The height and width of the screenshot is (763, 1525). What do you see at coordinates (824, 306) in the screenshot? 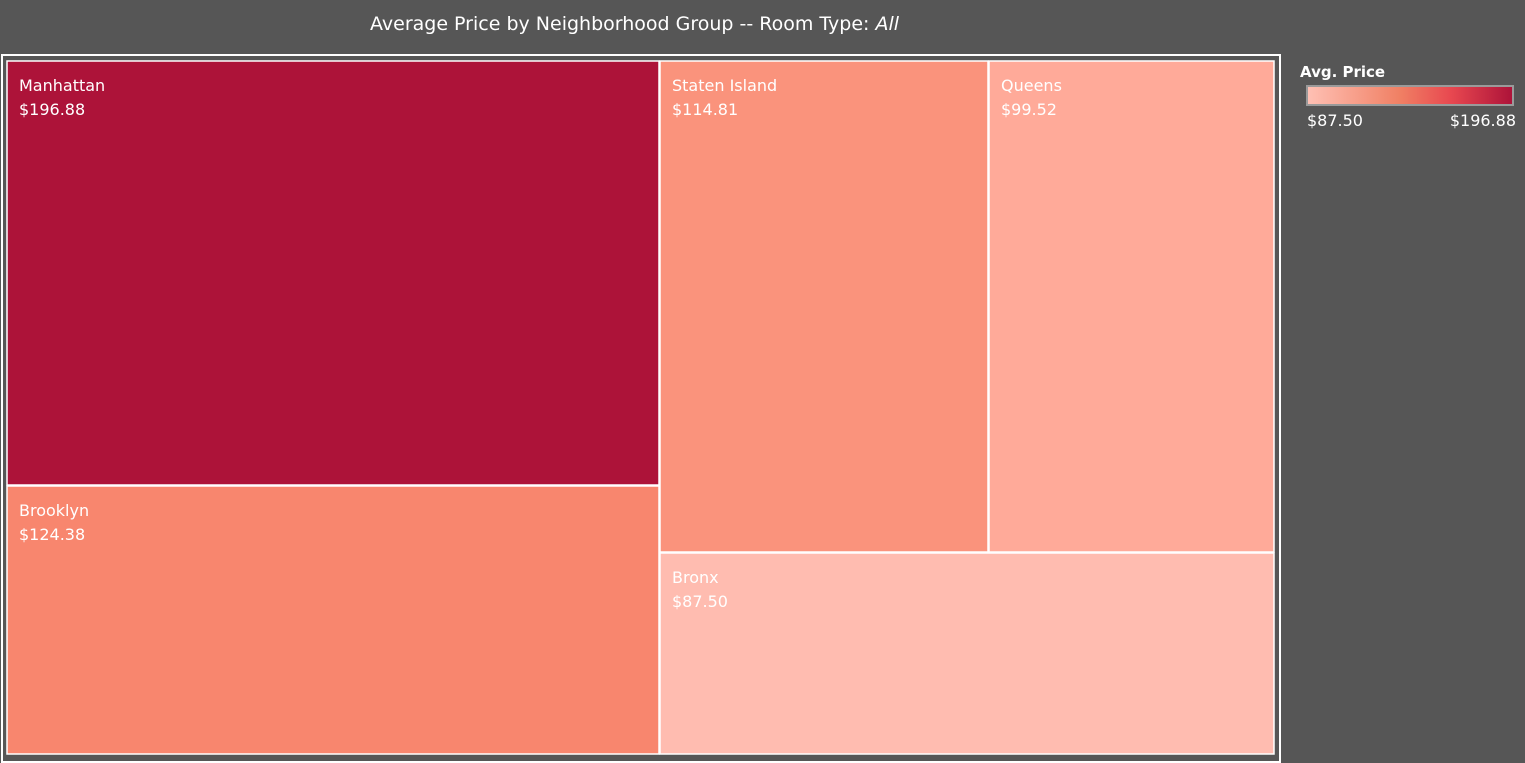
I see `treemap-tile-staten-island` at bounding box center [824, 306].